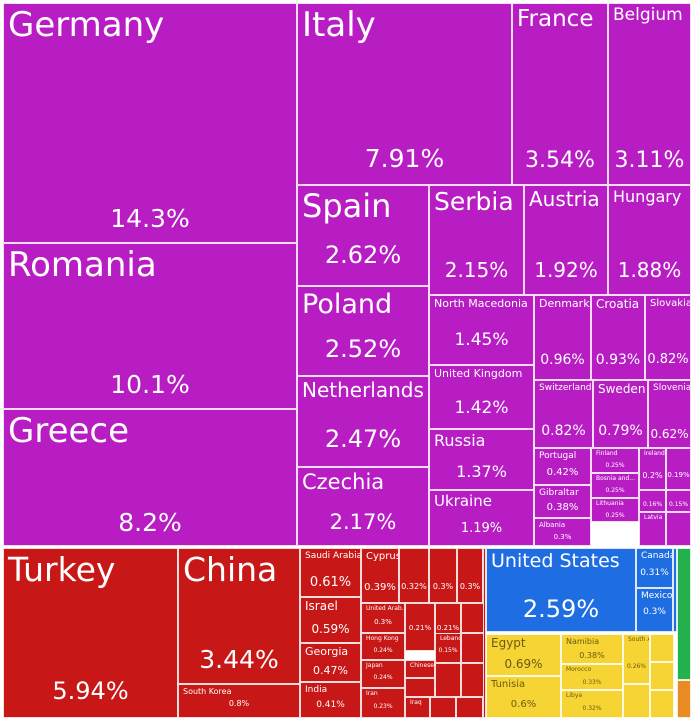  What do you see at coordinates (620, 431) in the screenshot?
I see `cell-value: 0.79%` at bounding box center [620, 431].